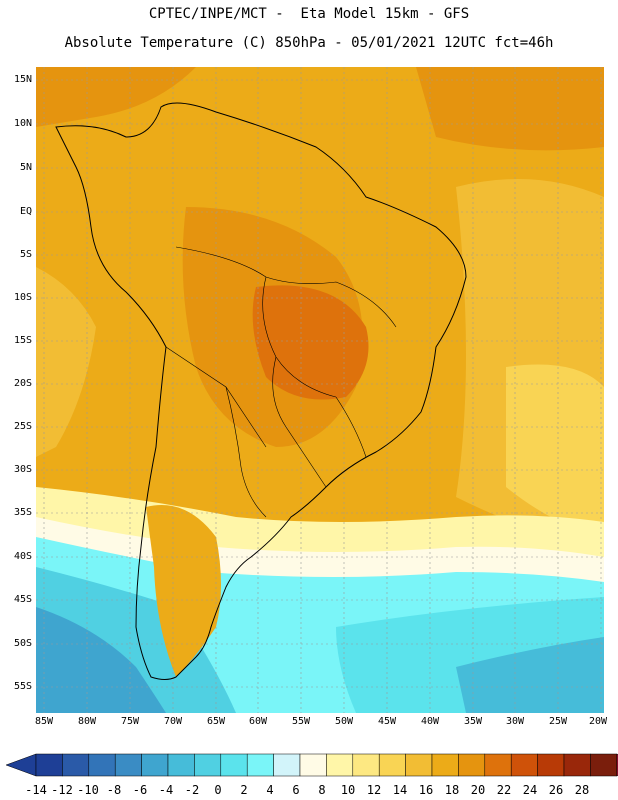 This screenshot has height=800, width=618. What do you see at coordinates (310, 342) in the screenshot?
I see `field-continent-hot` at bounding box center [310, 342].